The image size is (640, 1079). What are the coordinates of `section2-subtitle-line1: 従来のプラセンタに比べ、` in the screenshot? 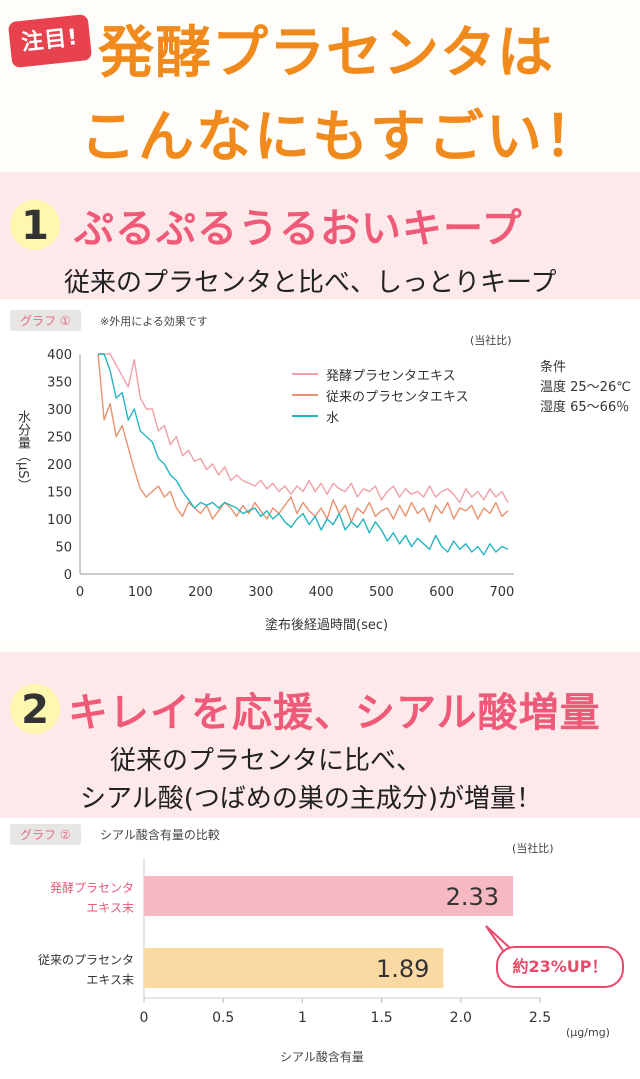 It's located at (266, 761).